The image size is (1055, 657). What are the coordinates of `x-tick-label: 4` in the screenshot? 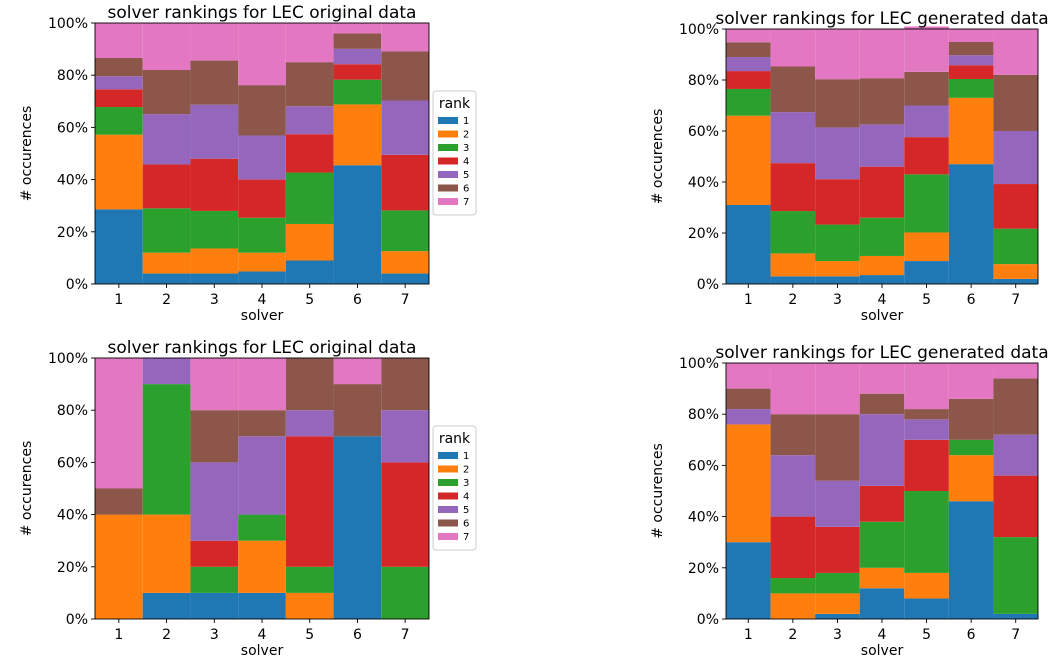 It's located at (262, 300).